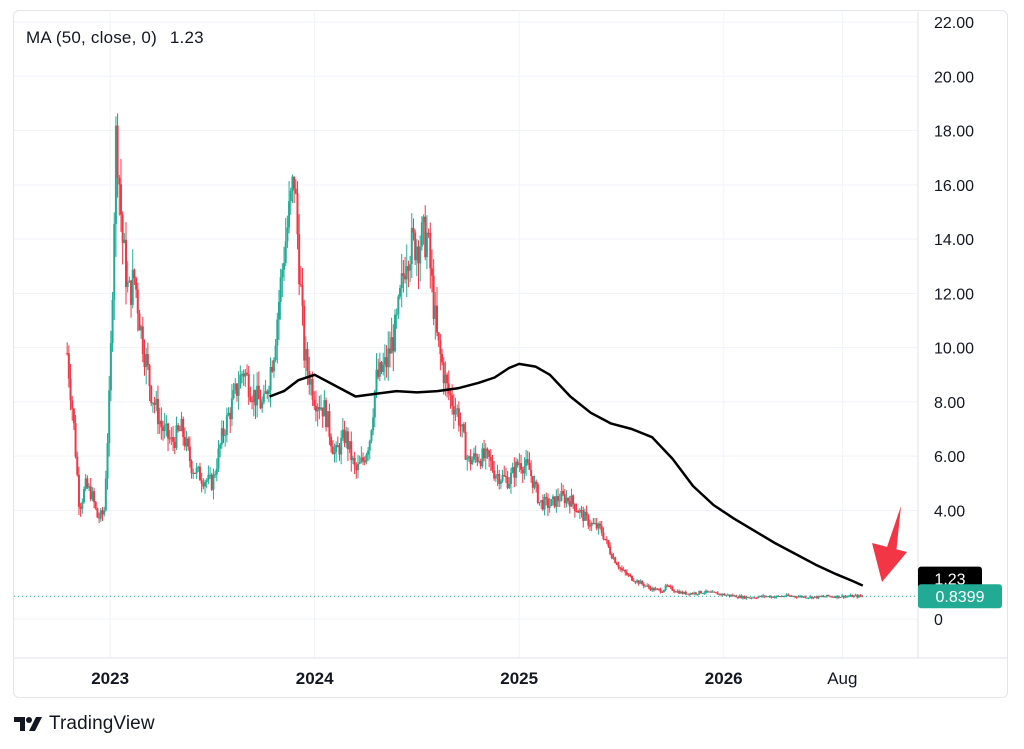 This screenshot has height=749, width=1024. I want to click on arrow-head-icon, so click(889, 562).